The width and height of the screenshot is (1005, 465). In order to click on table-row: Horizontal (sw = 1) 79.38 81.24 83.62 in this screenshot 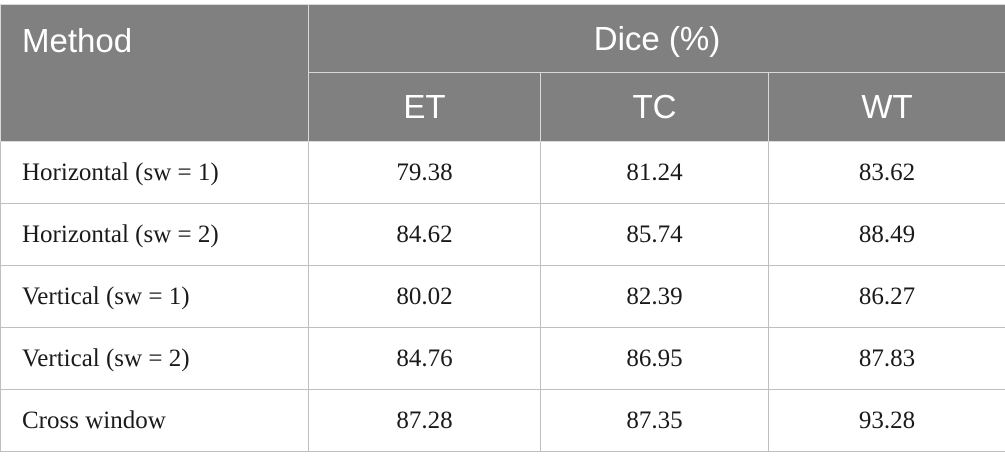, I will do `click(502, 172)`.